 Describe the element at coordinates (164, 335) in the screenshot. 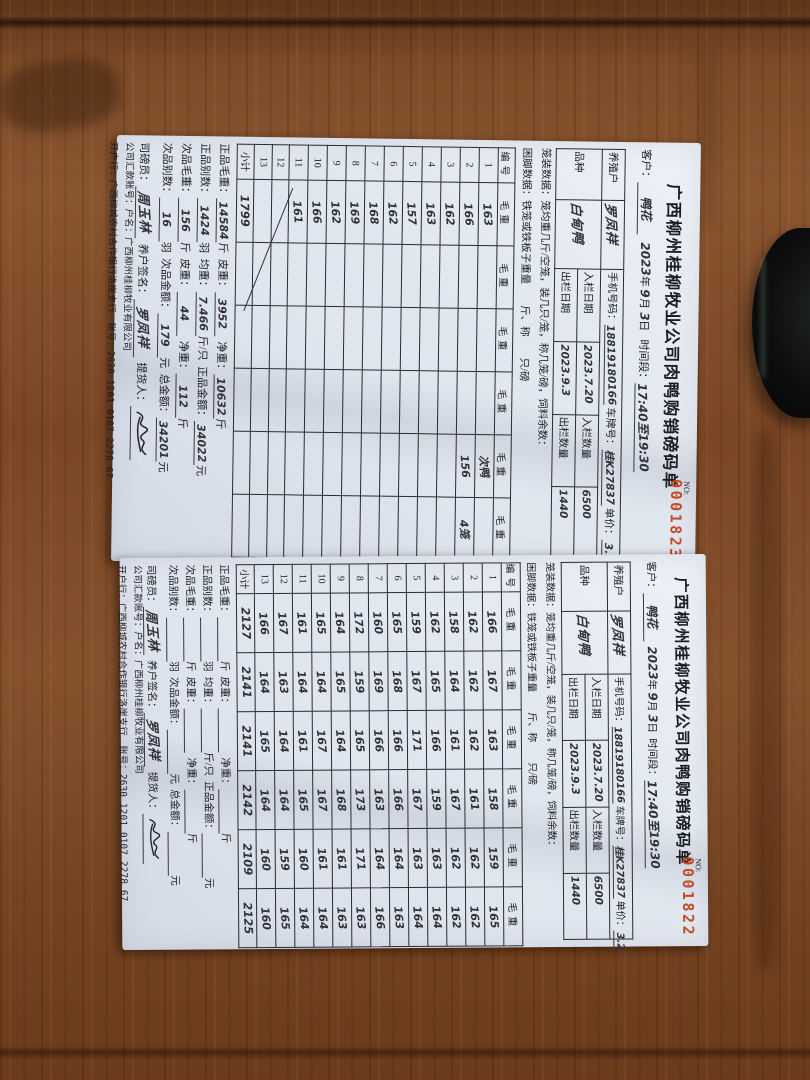

I see `sub-amount-field: 179` at that location.